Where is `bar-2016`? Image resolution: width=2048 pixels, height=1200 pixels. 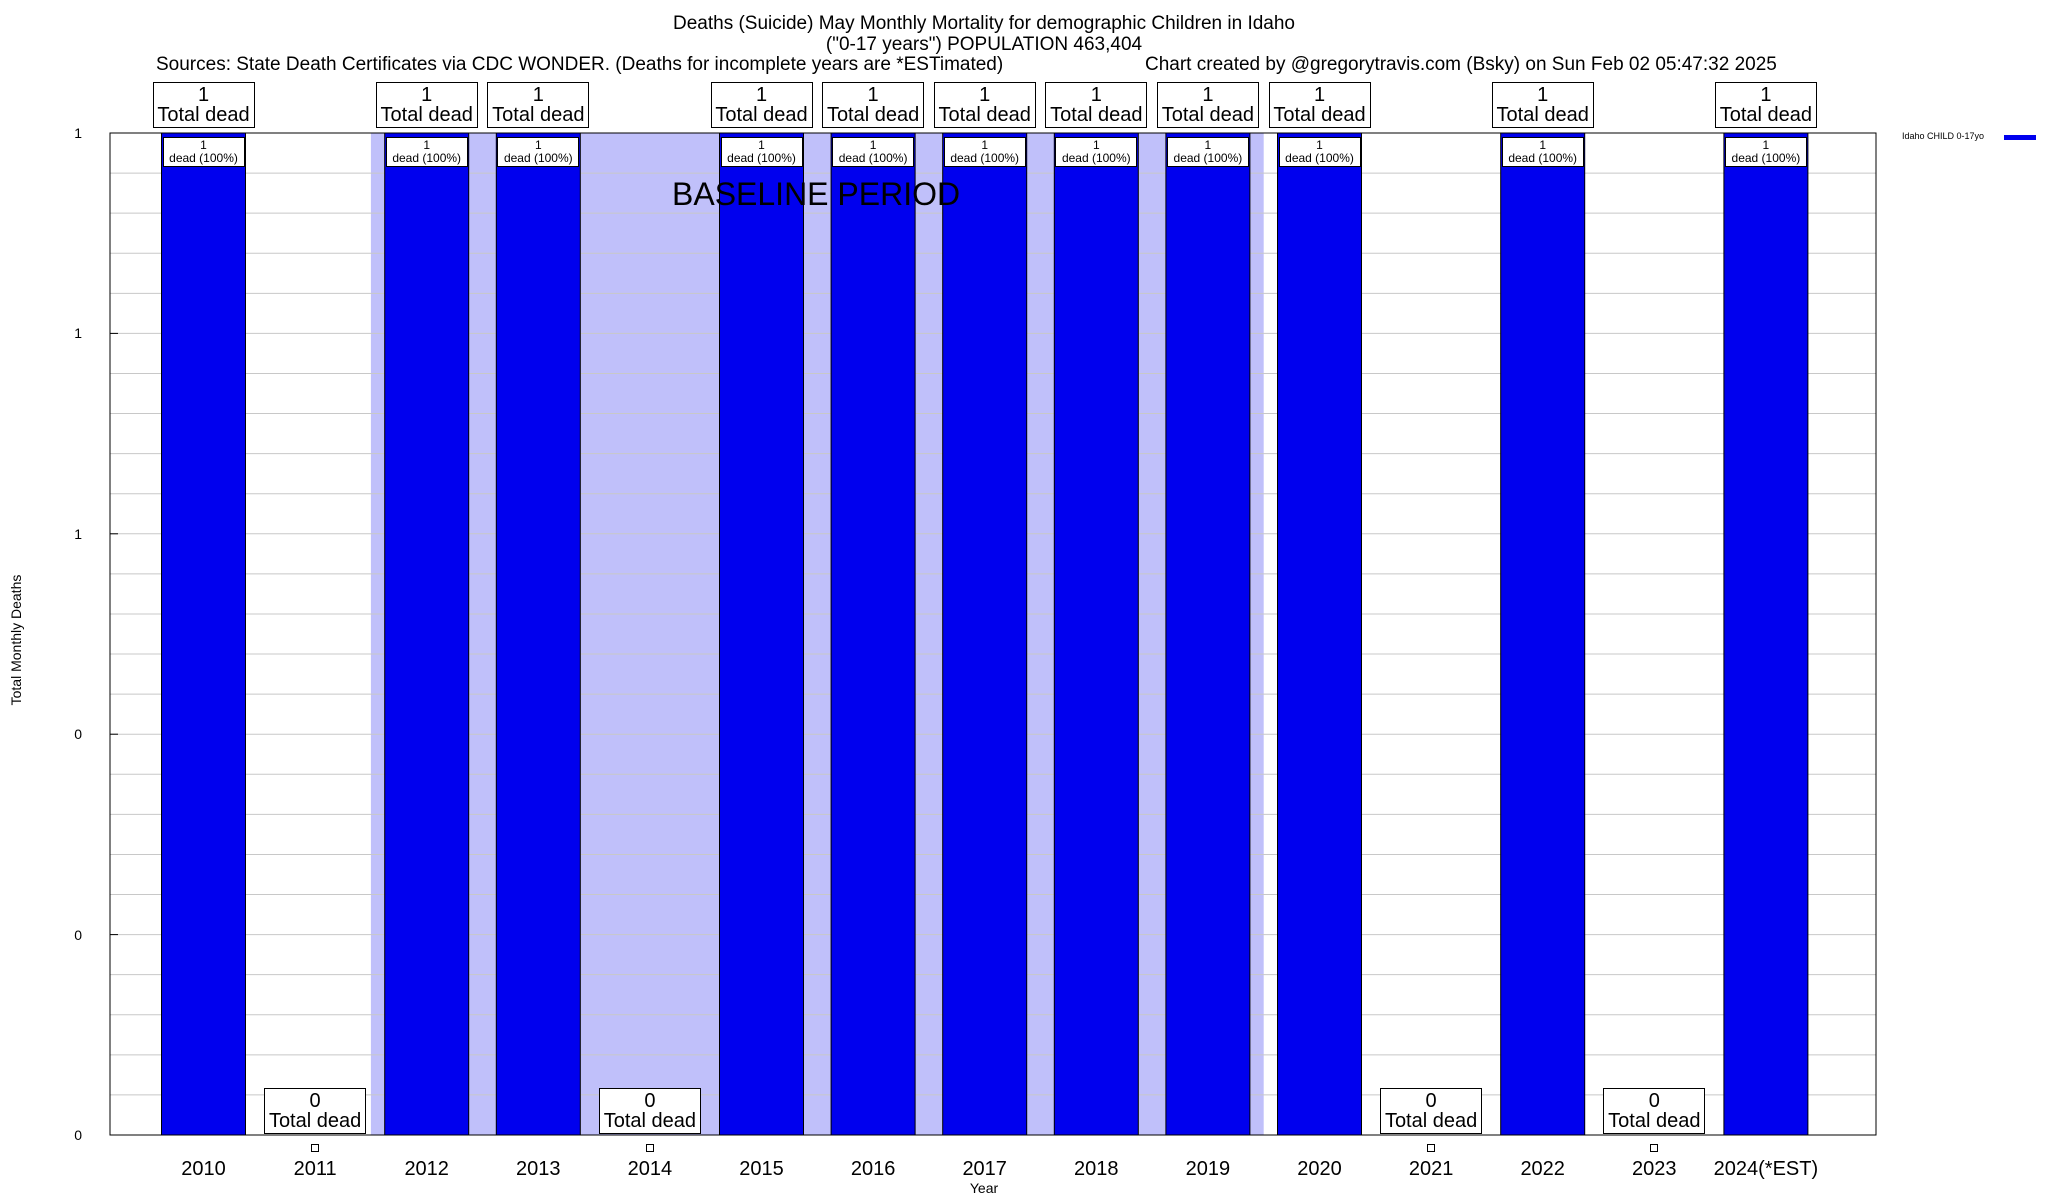
bar-2016 is located at coordinates (873, 634).